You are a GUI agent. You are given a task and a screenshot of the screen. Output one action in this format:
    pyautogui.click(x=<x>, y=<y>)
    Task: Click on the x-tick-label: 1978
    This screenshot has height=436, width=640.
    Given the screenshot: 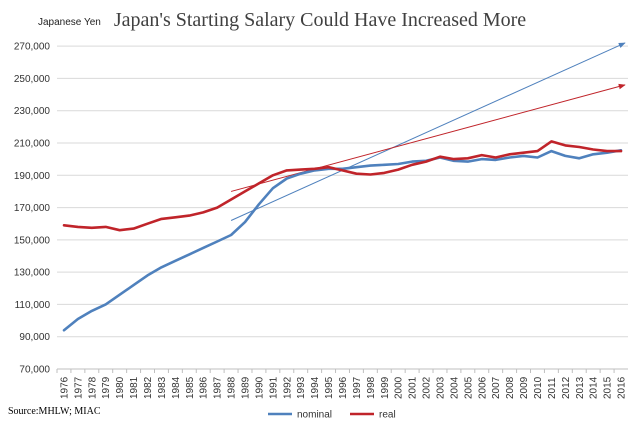 What is the action you would take?
    pyautogui.click(x=92, y=387)
    